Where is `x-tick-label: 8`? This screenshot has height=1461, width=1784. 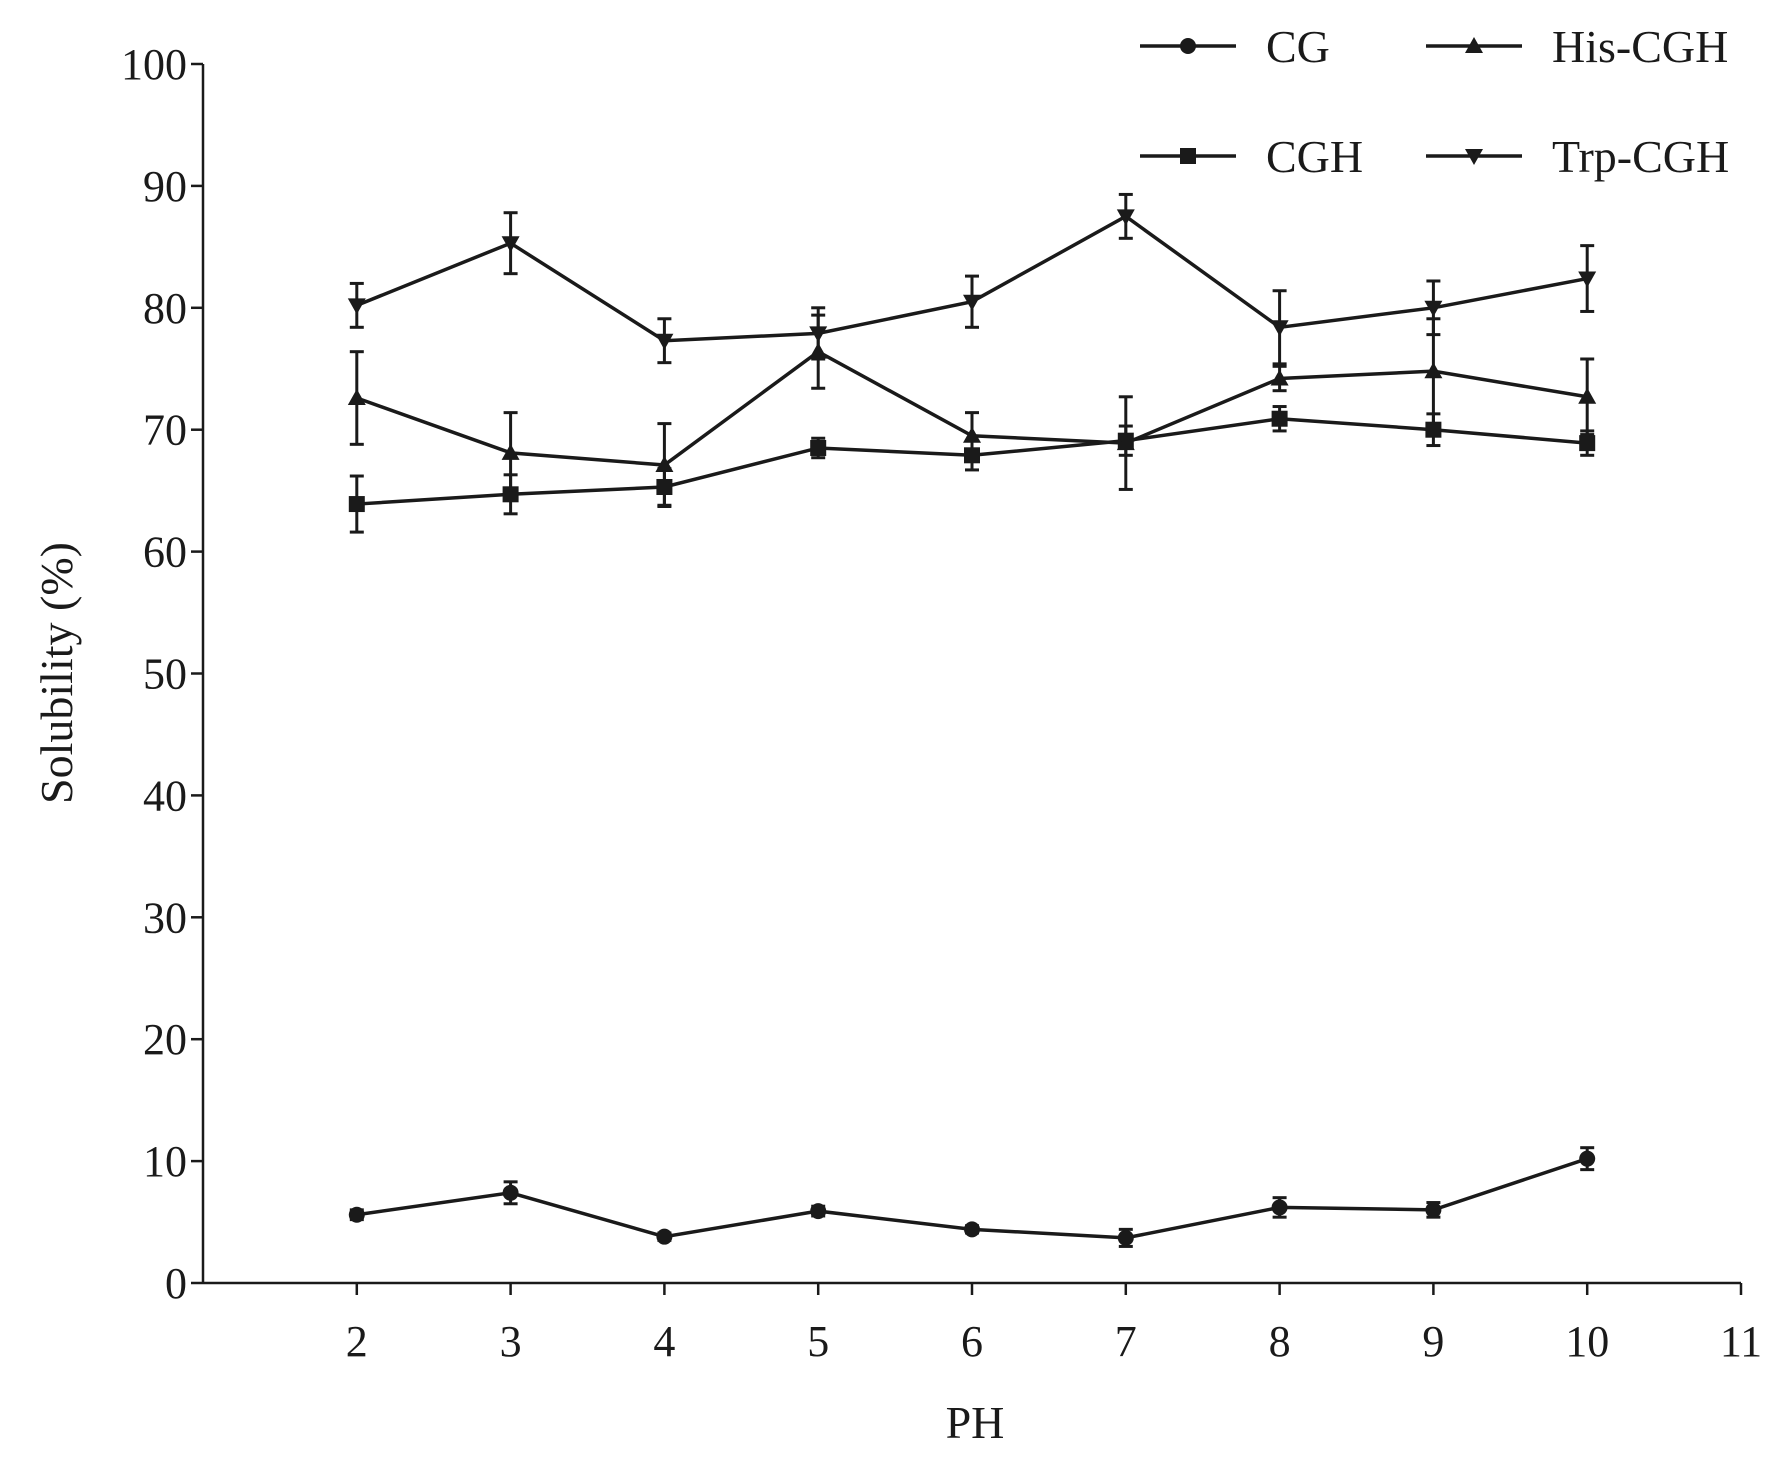 x-tick-label: 8 is located at coordinates (1280, 1341).